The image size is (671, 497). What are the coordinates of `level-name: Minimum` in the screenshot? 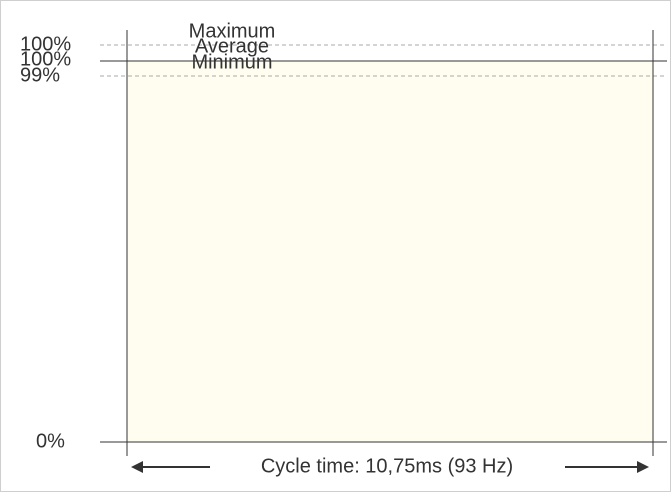 It's located at (231, 62).